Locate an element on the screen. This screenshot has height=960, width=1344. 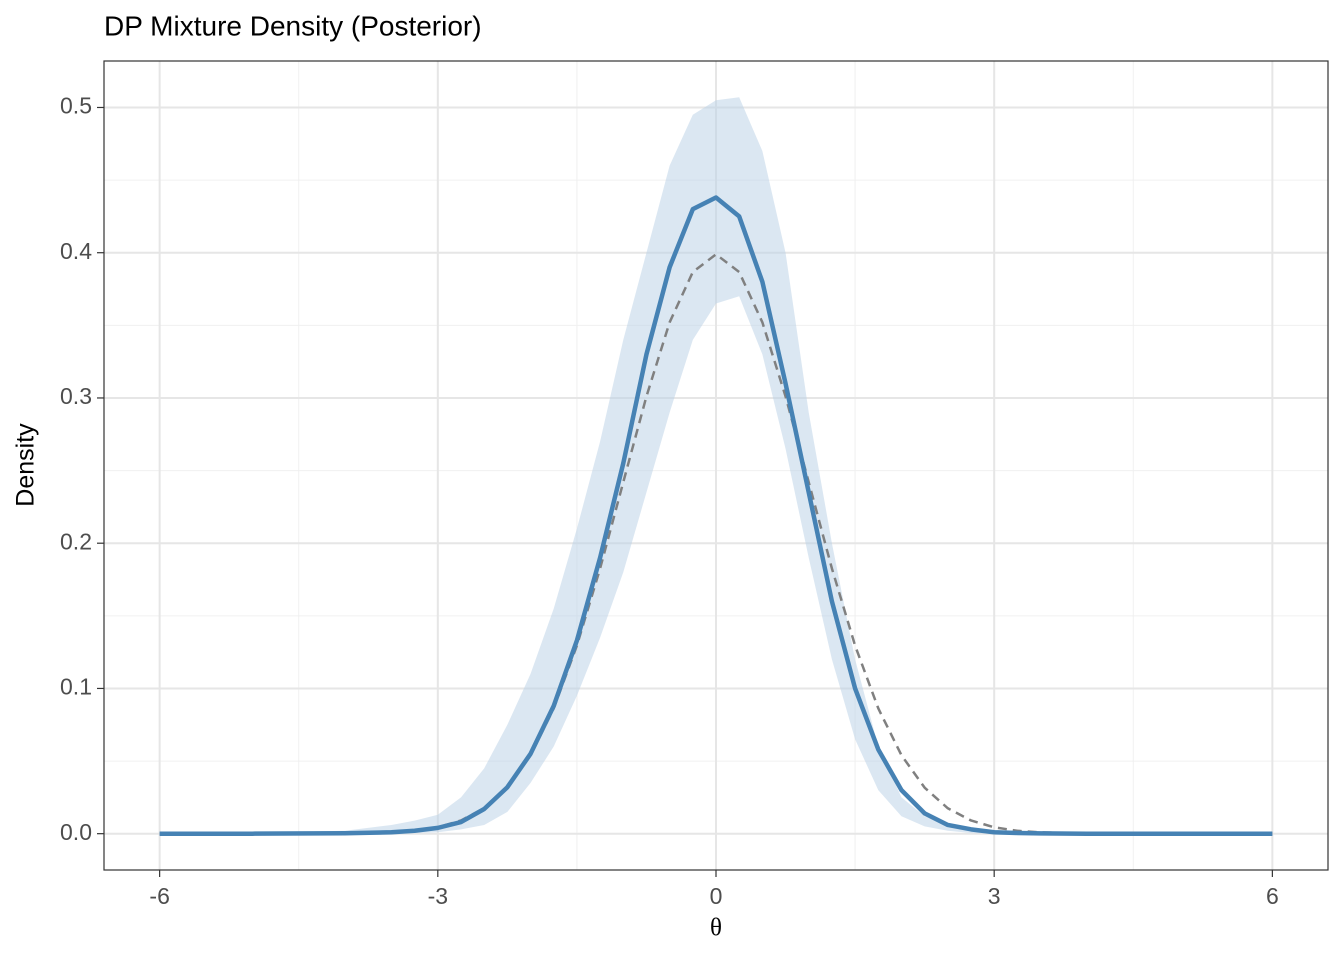
y-tick-label: 0.3 is located at coordinates (76, 396).